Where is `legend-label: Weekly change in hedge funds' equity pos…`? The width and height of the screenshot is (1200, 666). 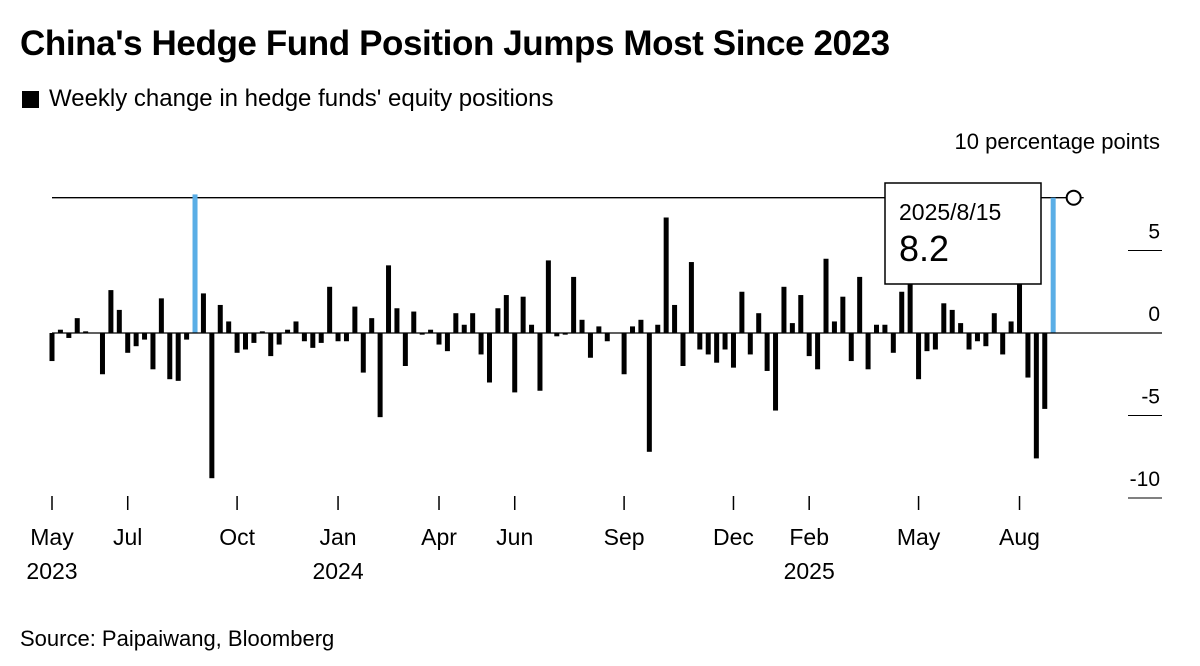
legend-label: Weekly change in hedge funds' equity pos… is located at coordinates (301, 98).